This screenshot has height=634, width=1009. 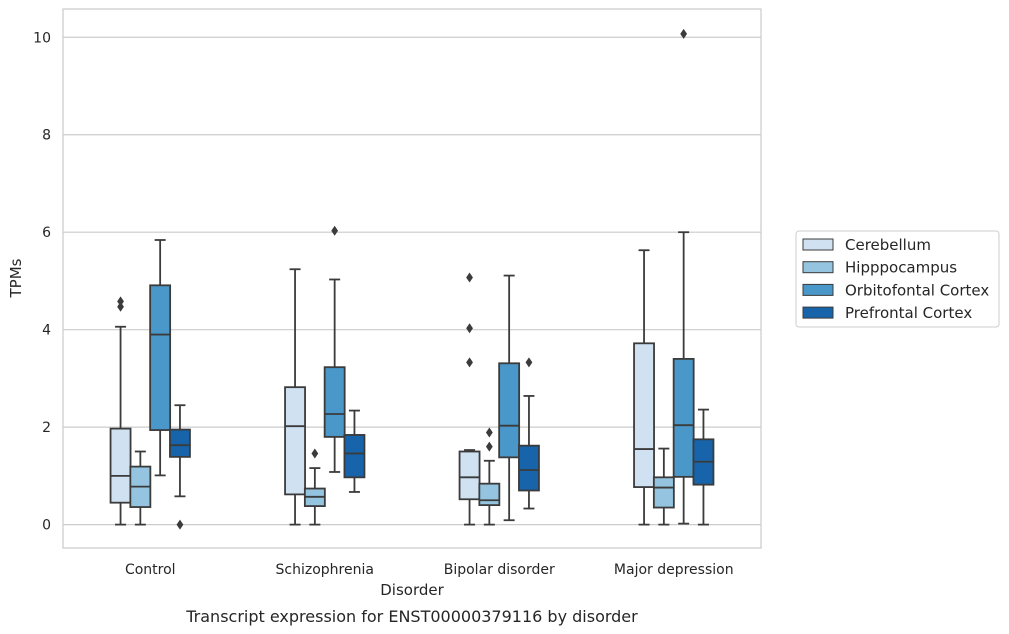 What do you see at coordinates (325, 570) in the screenshot?
I see `x-tick-label: Schizophrenia` at bounding box center [325, 570].